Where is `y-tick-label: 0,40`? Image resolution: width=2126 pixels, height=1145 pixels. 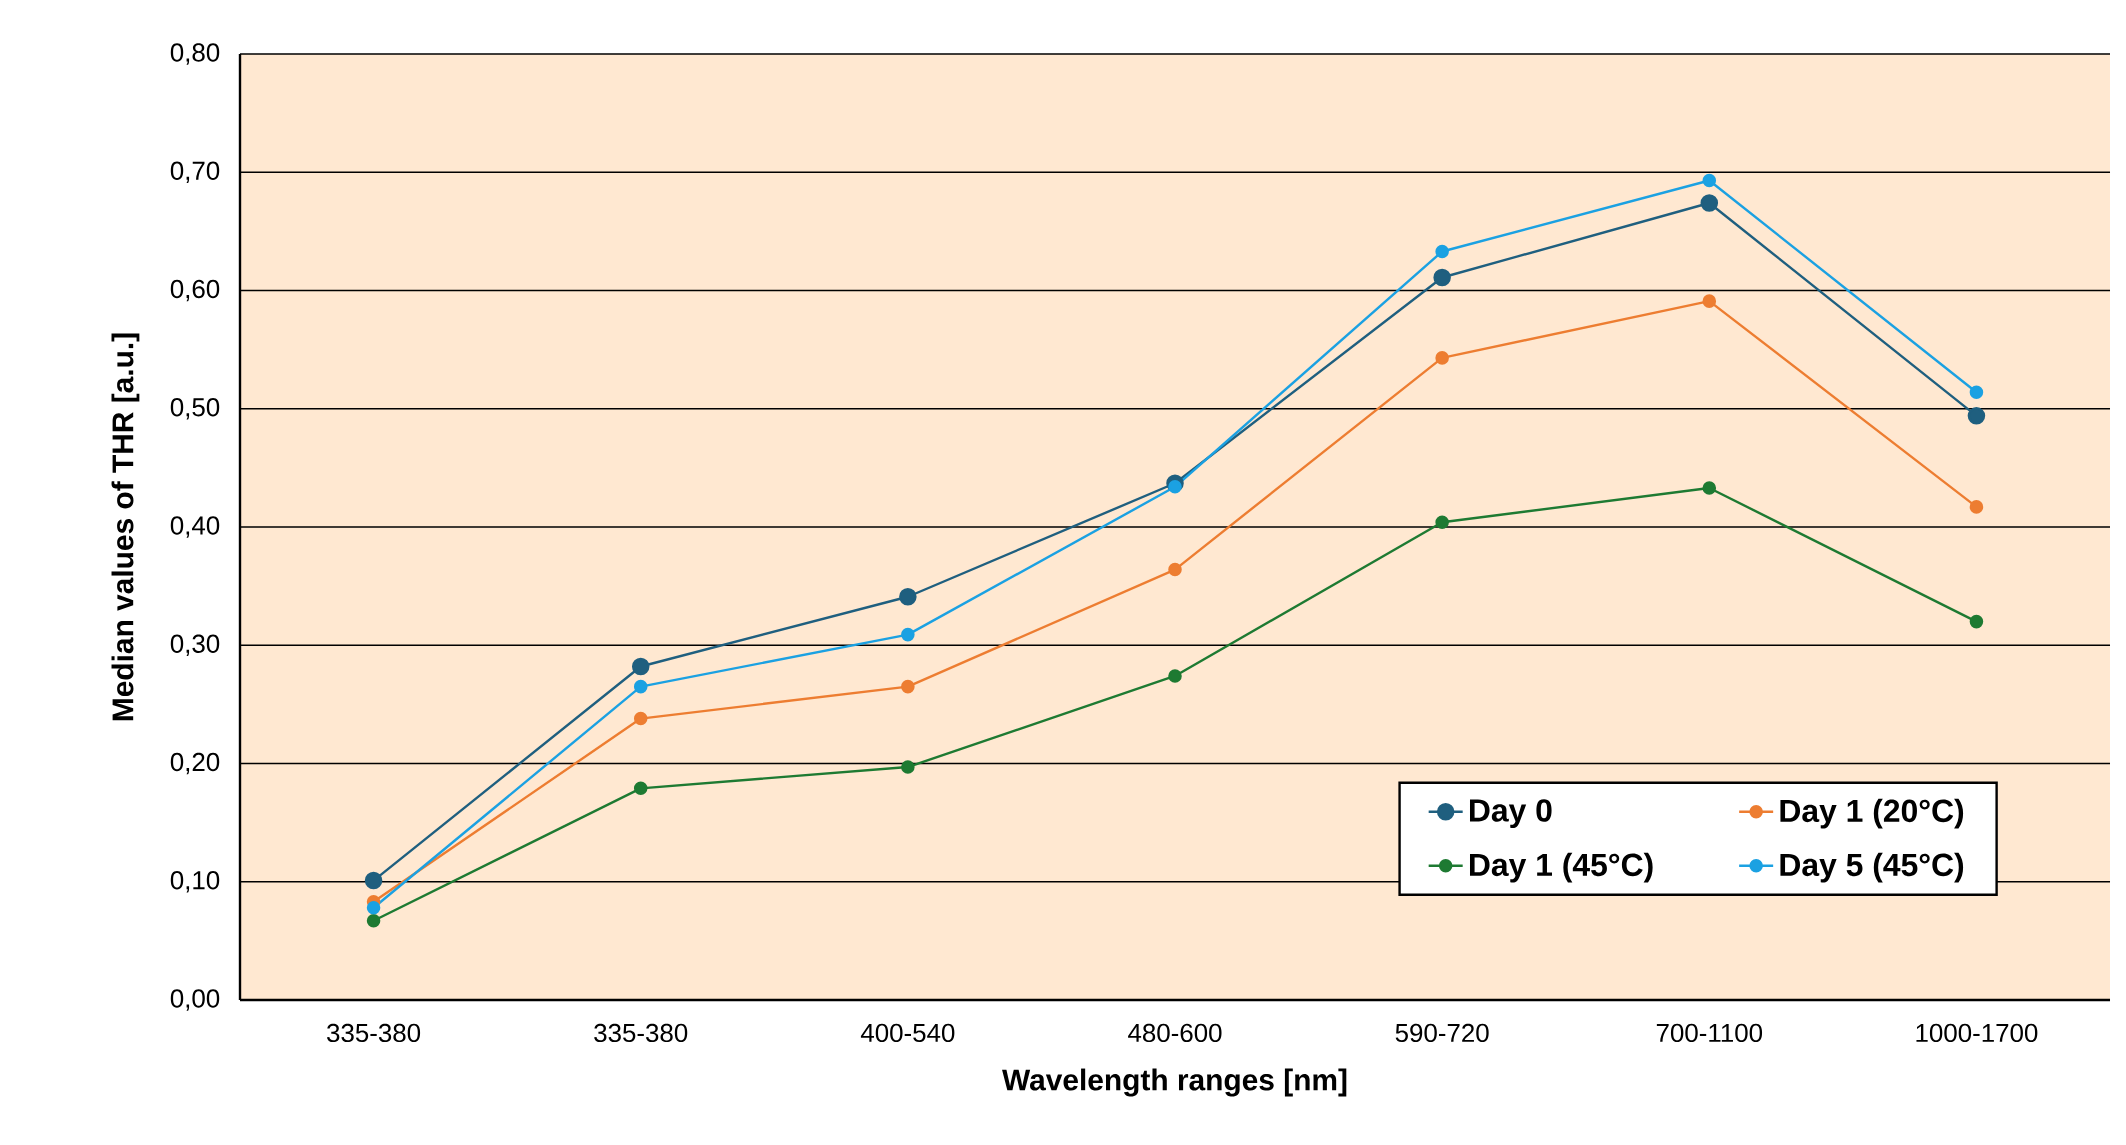 y-tick-label: 0,40 is located at coordinates (195, 527).